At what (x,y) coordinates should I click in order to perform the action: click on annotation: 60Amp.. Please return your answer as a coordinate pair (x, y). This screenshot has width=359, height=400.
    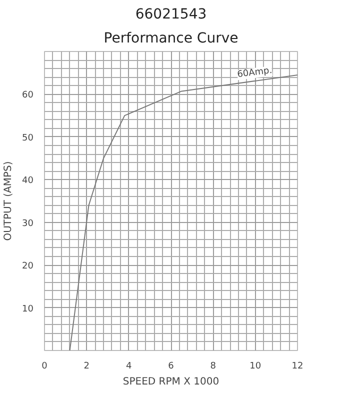
    Looking at the image, I should click on (254, 73).